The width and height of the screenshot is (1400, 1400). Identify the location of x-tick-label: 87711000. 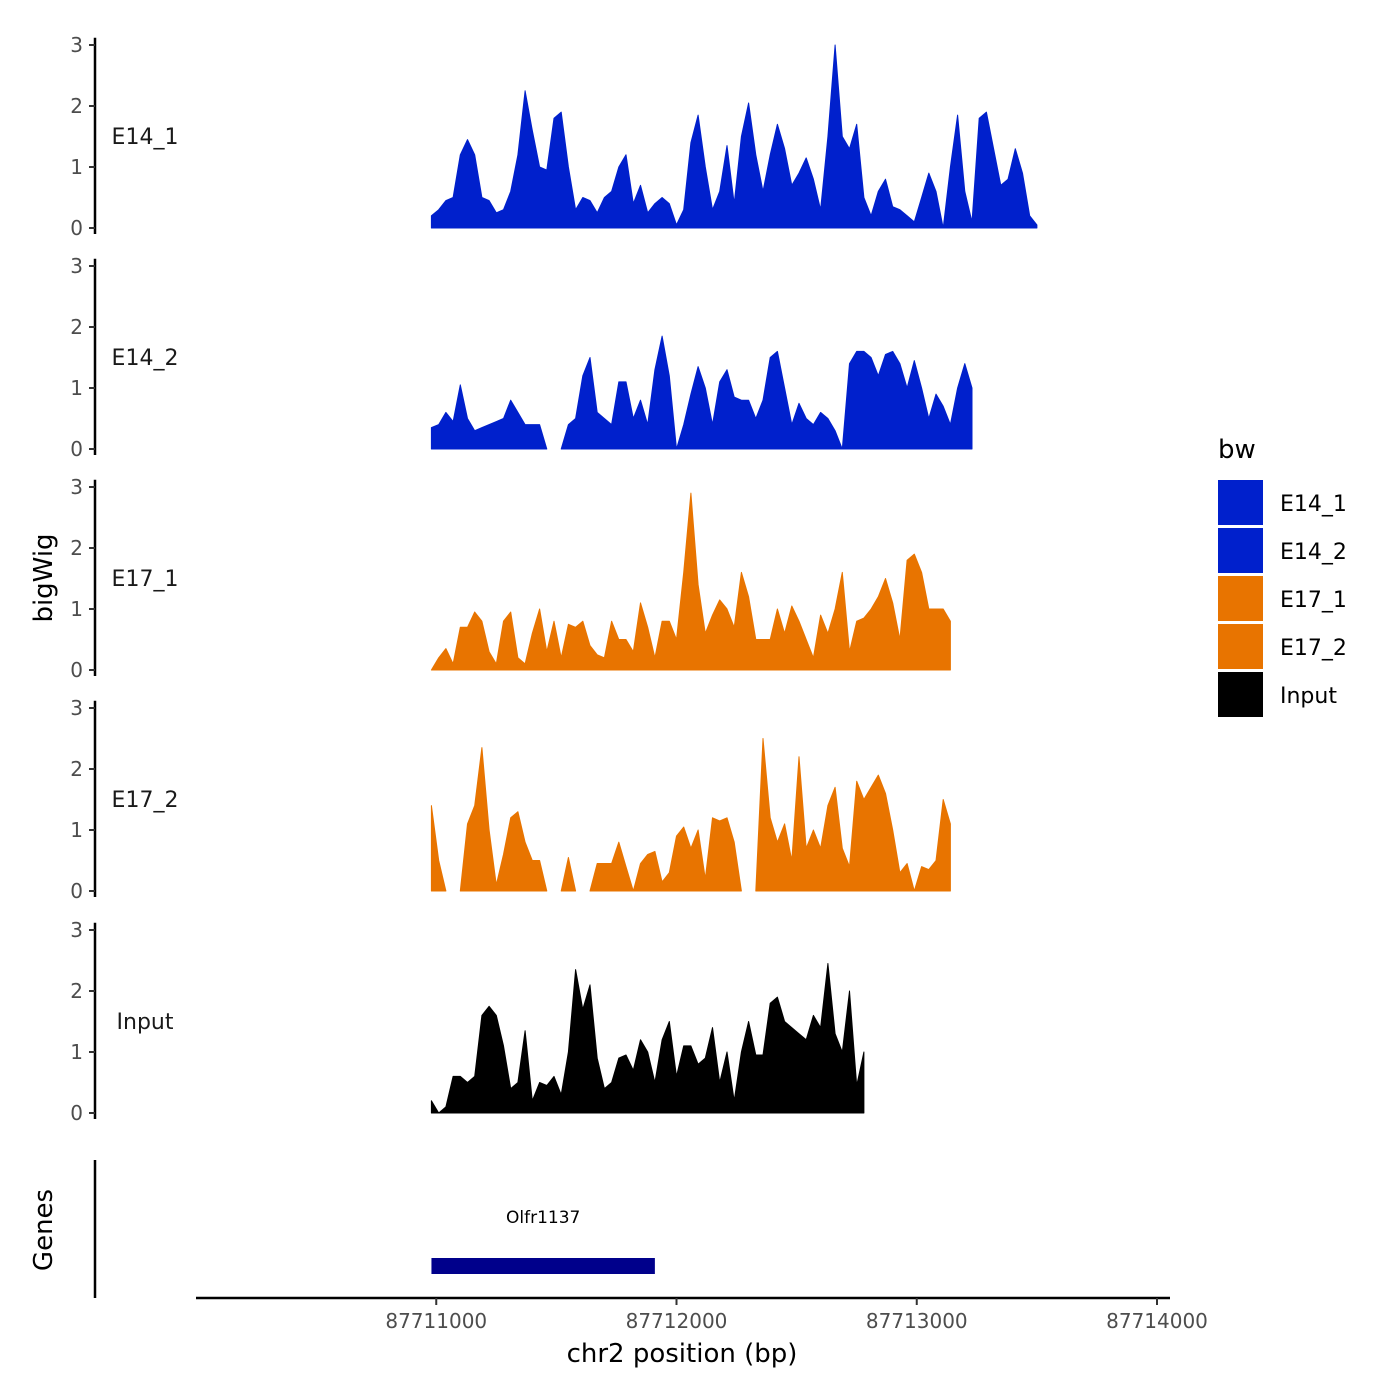
(436, 1321).